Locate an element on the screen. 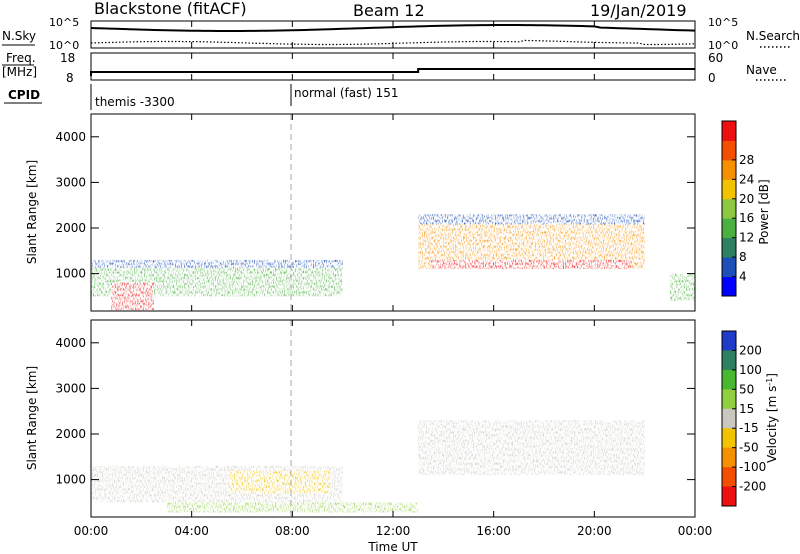 This screenshot has height=554, width=800. colorbar-tick-label: 50 is located at coordinates (746, 389).